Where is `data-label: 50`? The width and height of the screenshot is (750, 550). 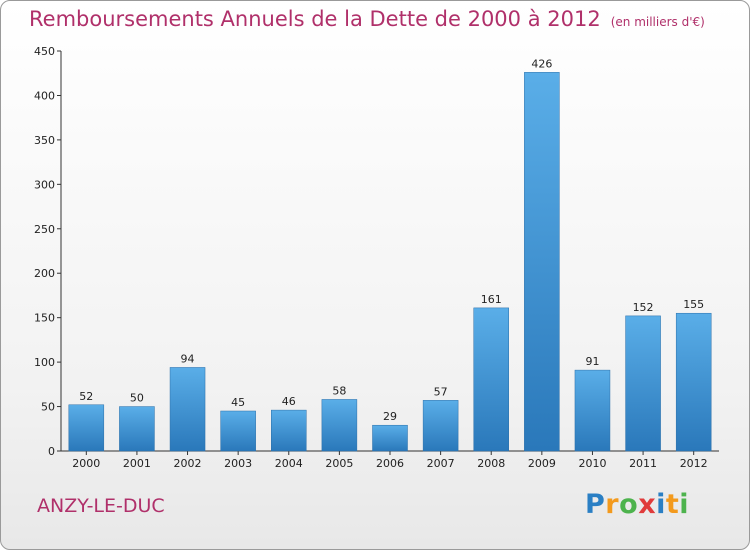
data-label: 50 is located at coordinates (137, 398).